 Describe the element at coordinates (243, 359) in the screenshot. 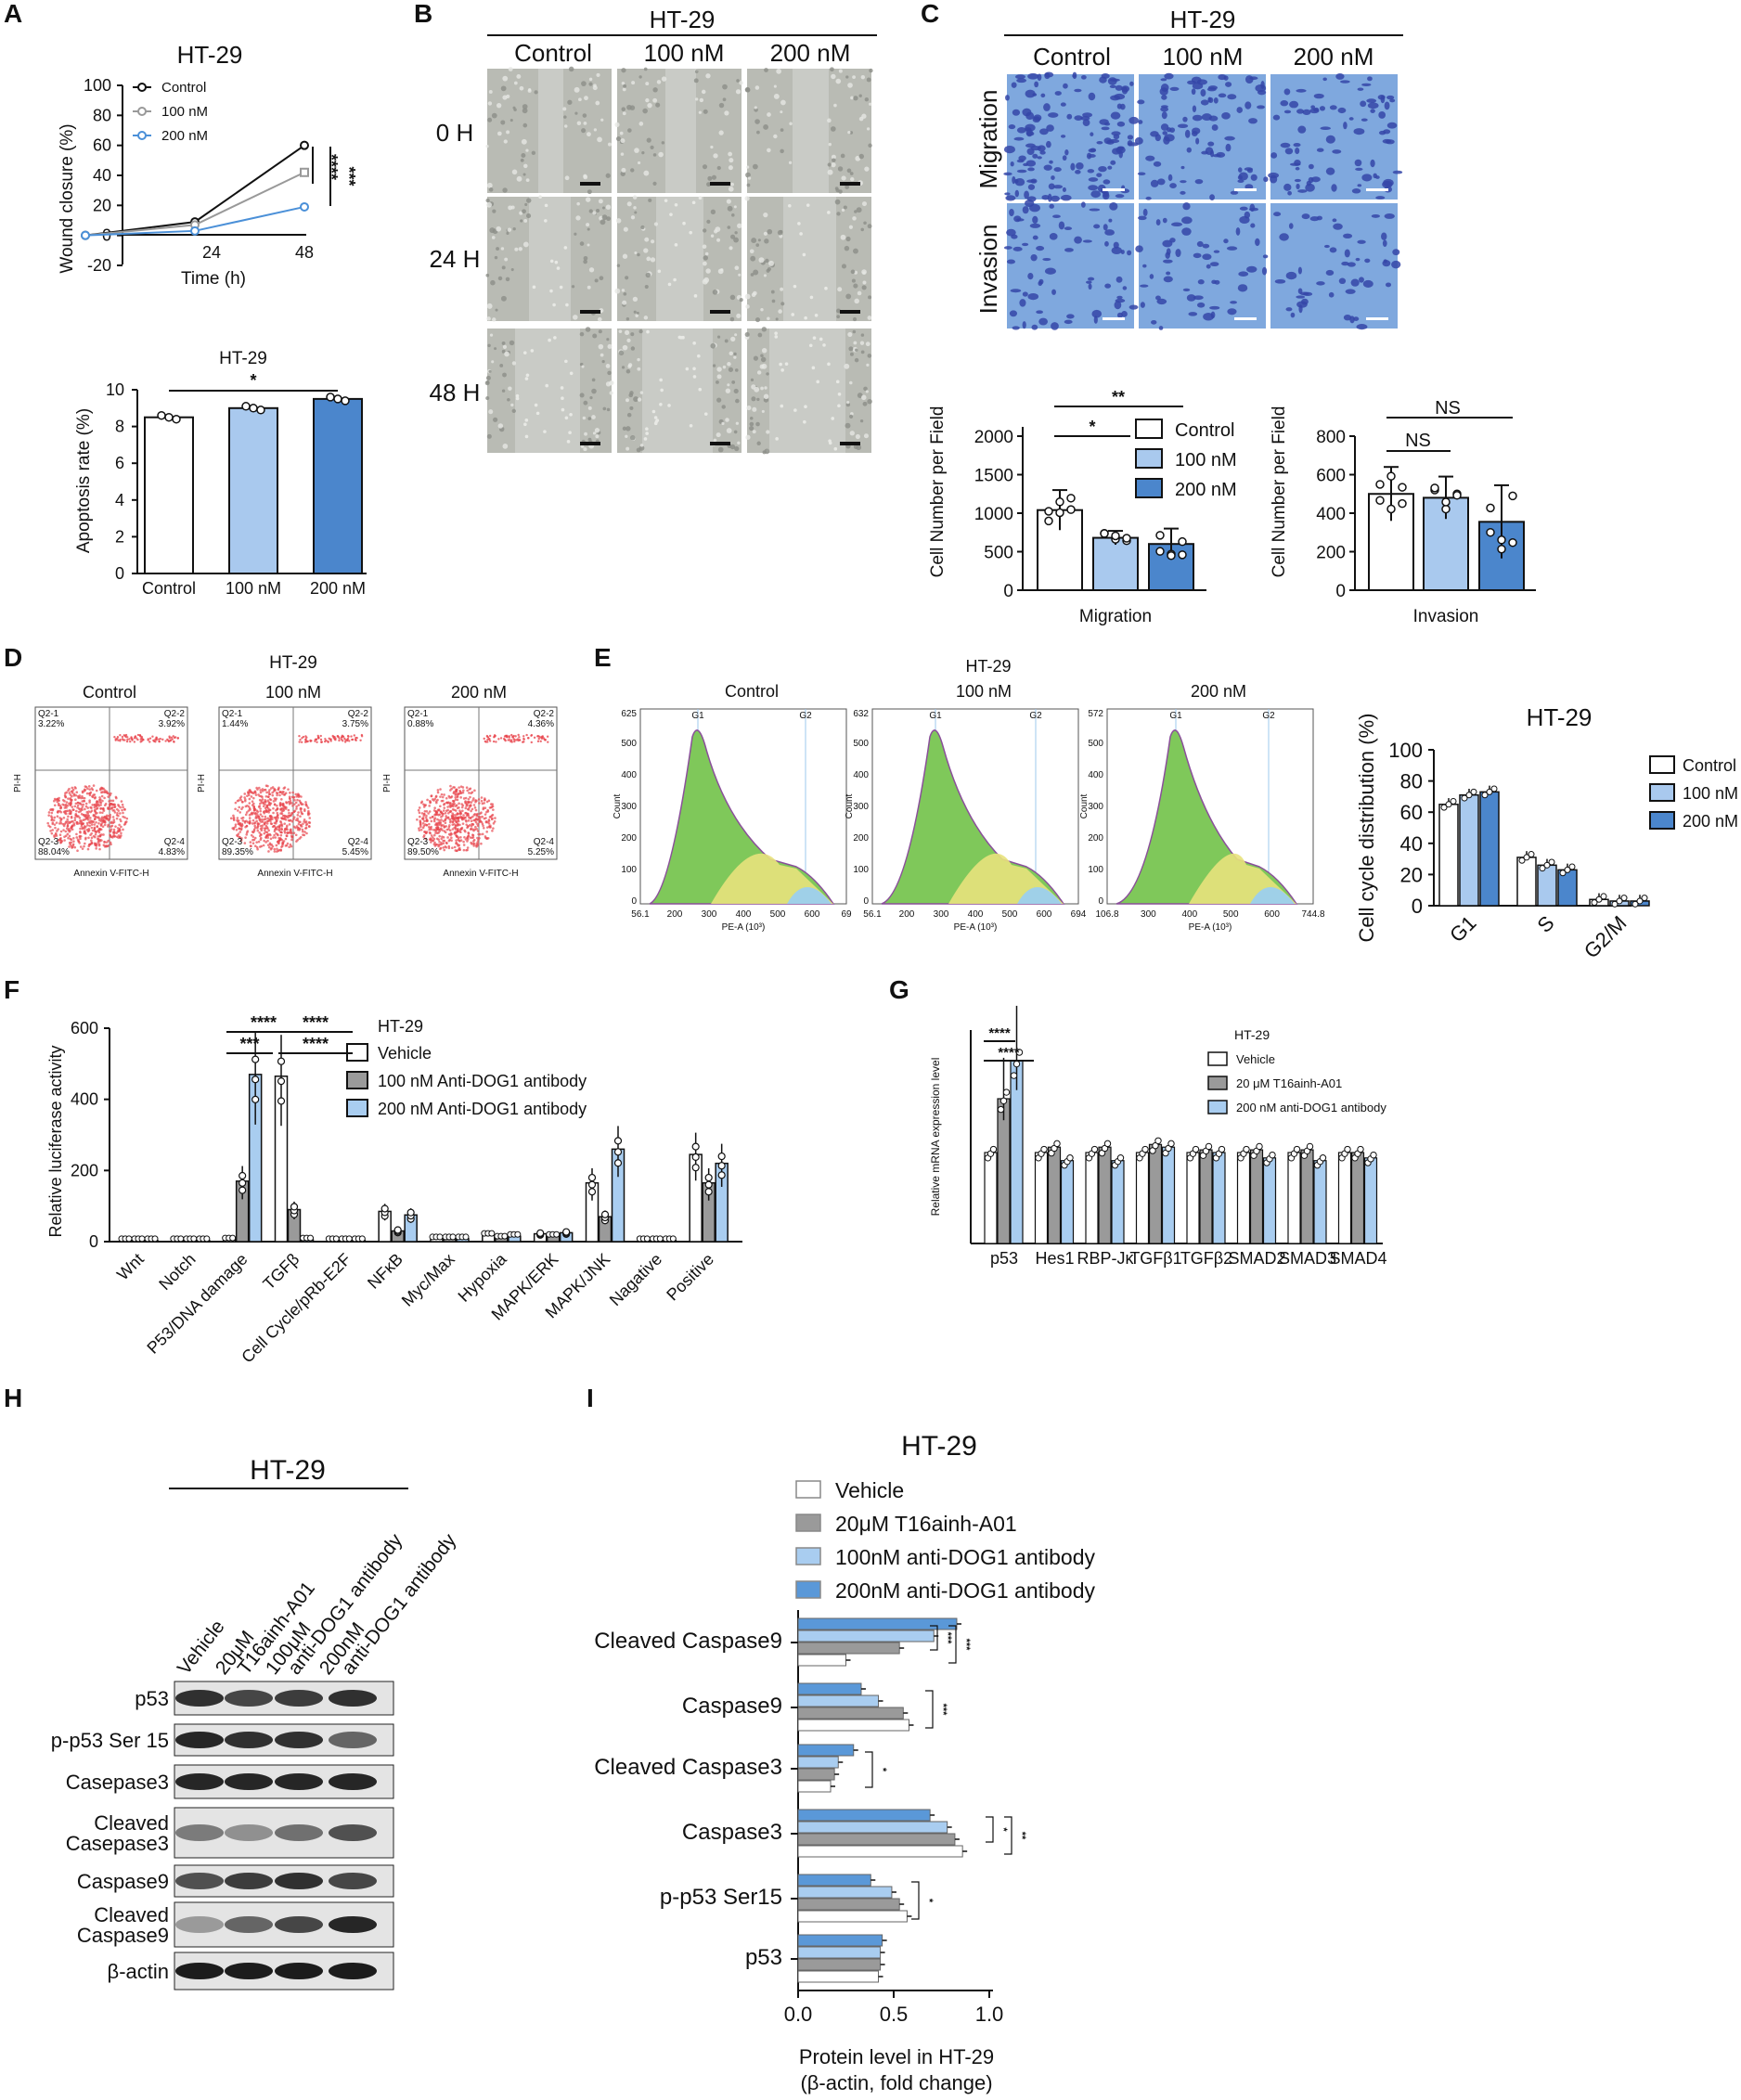

I see `panel-a2-title: HT-29` at that location.